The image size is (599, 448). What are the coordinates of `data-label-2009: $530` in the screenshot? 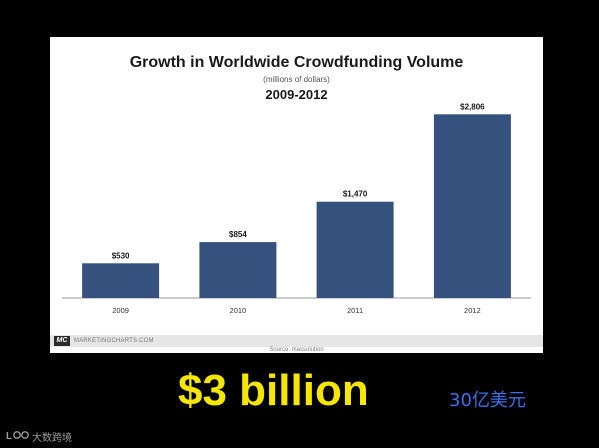 It's located at (121, 255).